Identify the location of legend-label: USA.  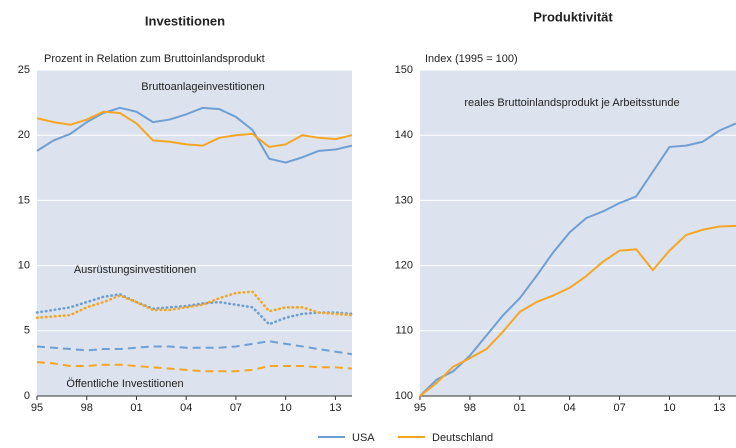
(363, 438).